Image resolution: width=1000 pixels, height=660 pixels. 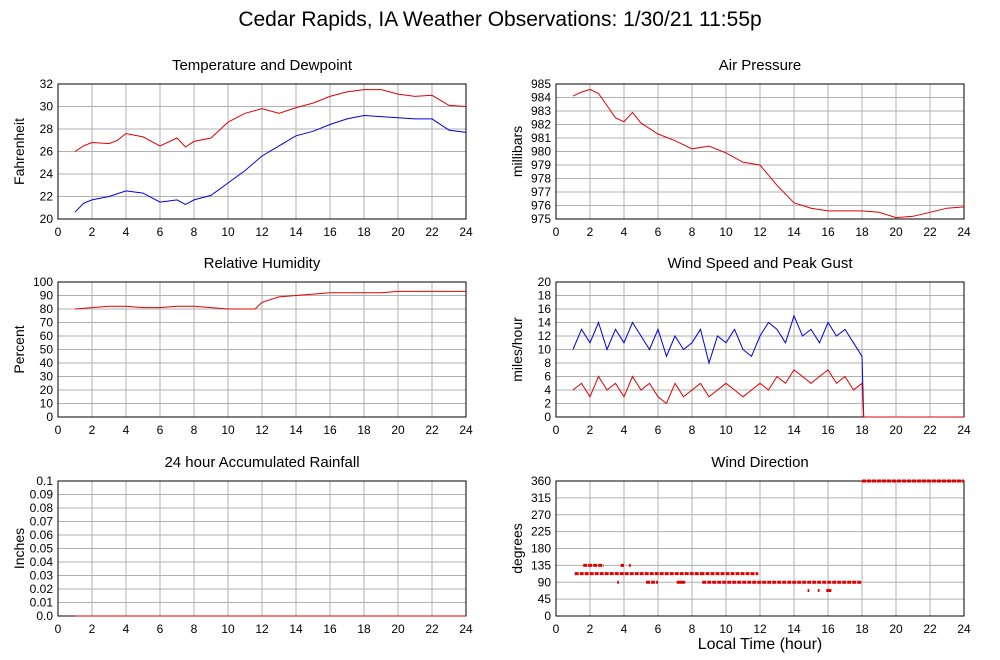 I want to click on y-tick-label: 10, so click(x=545, y=350).